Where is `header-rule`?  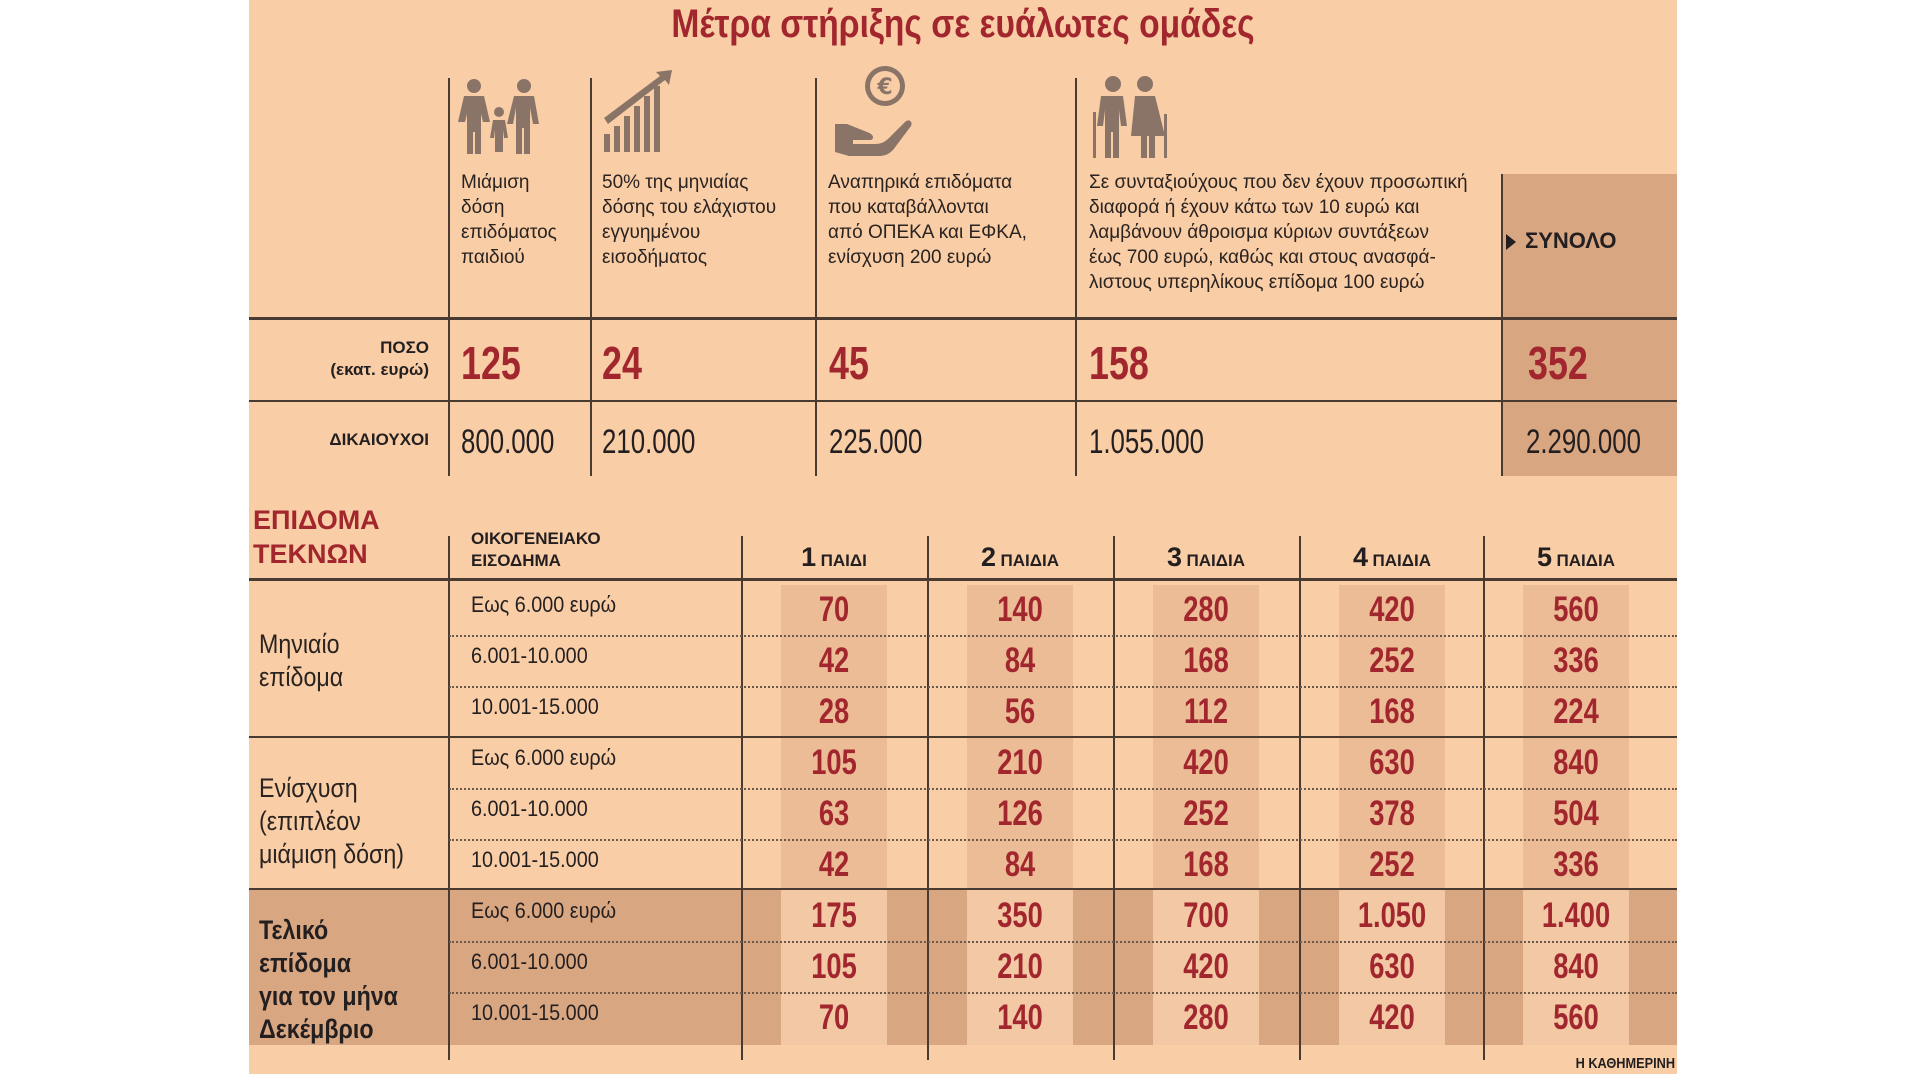 header-rule is located at coordinates (963, 318).